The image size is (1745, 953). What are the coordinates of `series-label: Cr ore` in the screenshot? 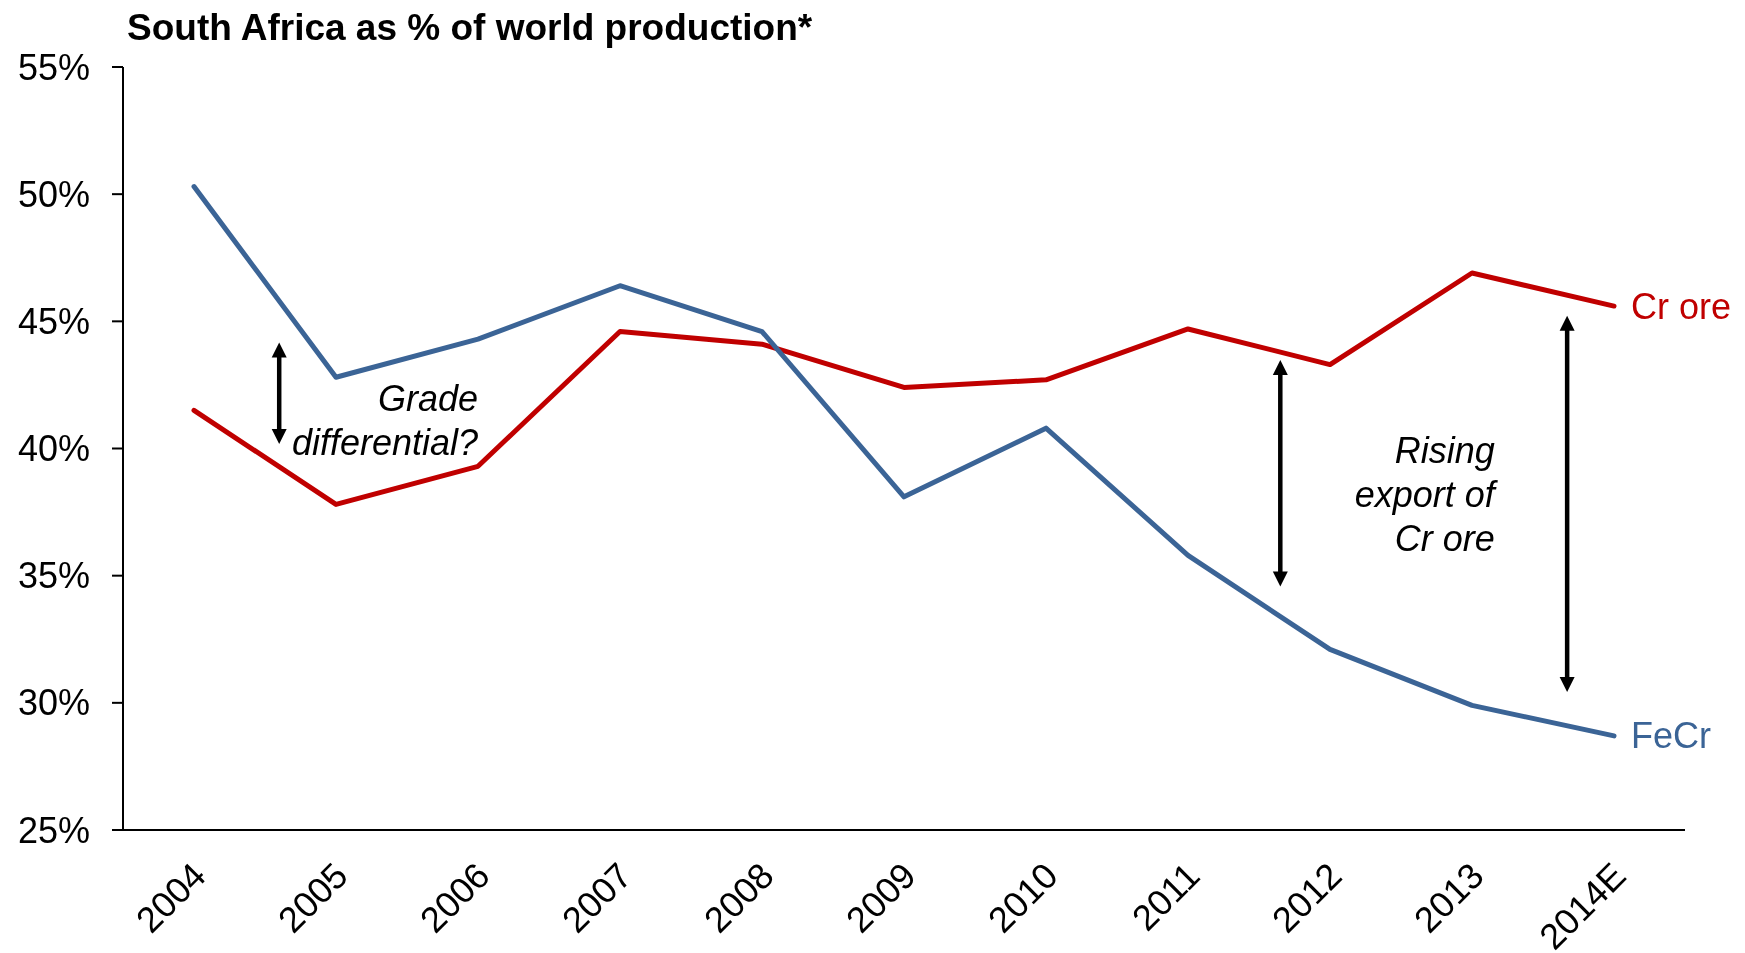 It's located at (1681, 306).